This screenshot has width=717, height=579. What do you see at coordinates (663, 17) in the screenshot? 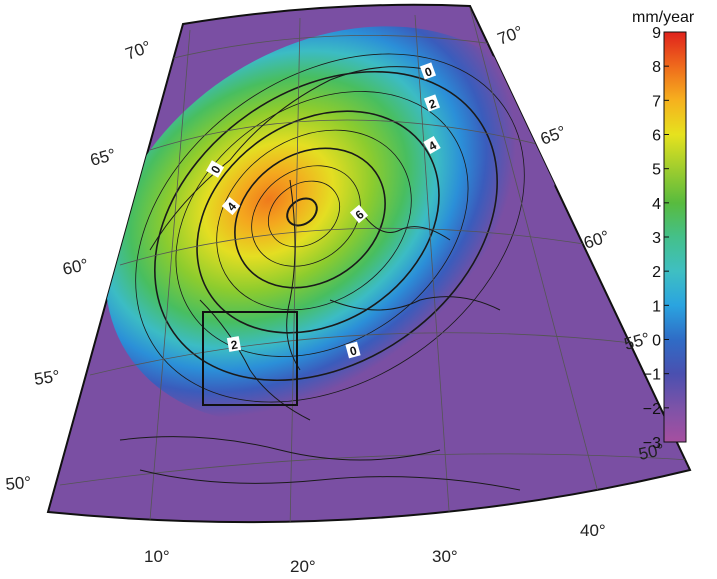
I see `colorbar-title: mm/year` at bounding box center [663, 17].